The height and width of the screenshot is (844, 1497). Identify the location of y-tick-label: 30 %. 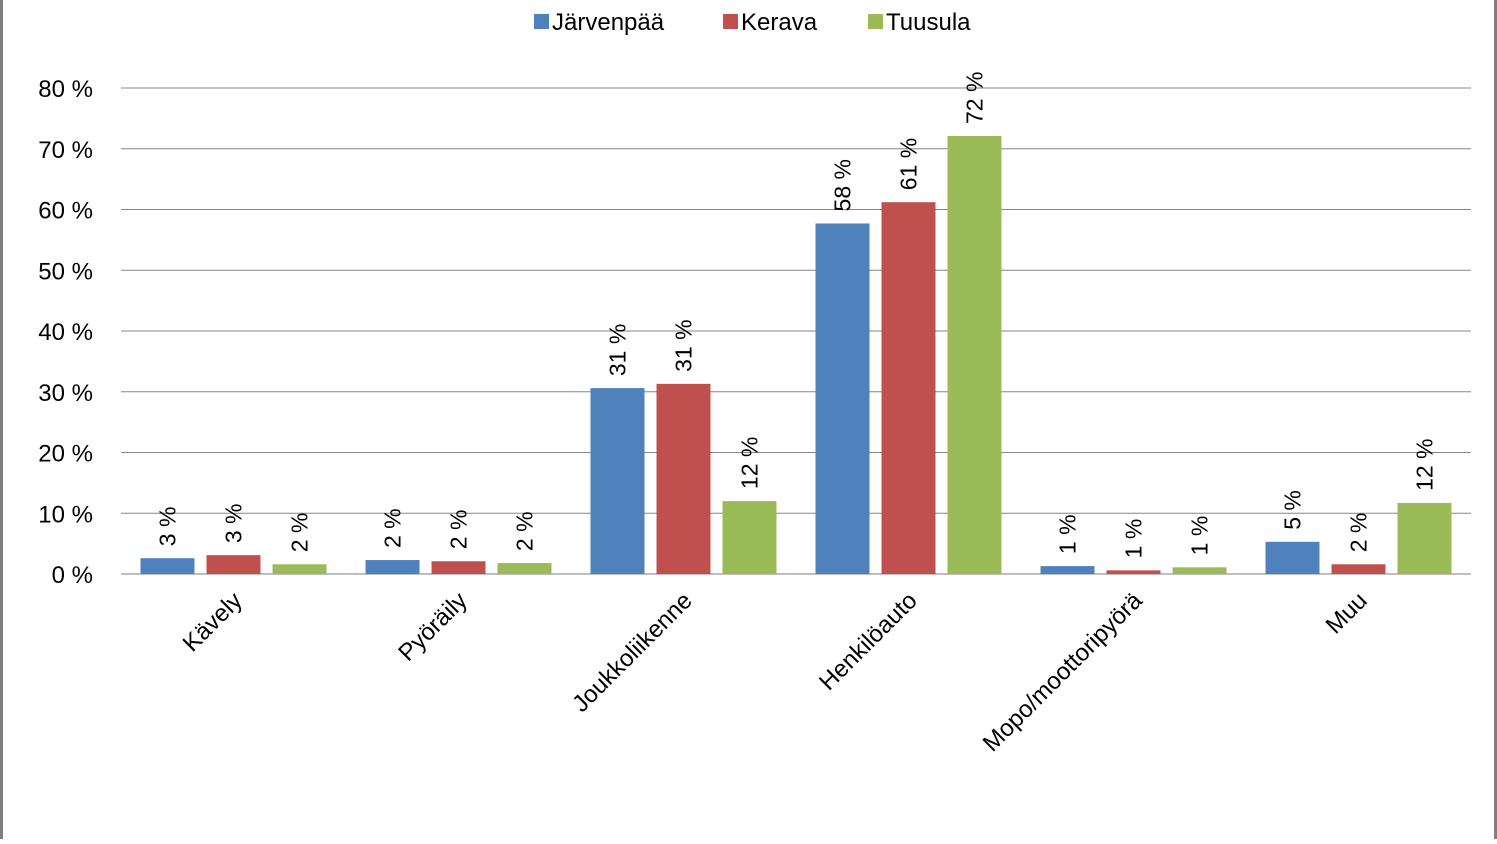
(65, 393).